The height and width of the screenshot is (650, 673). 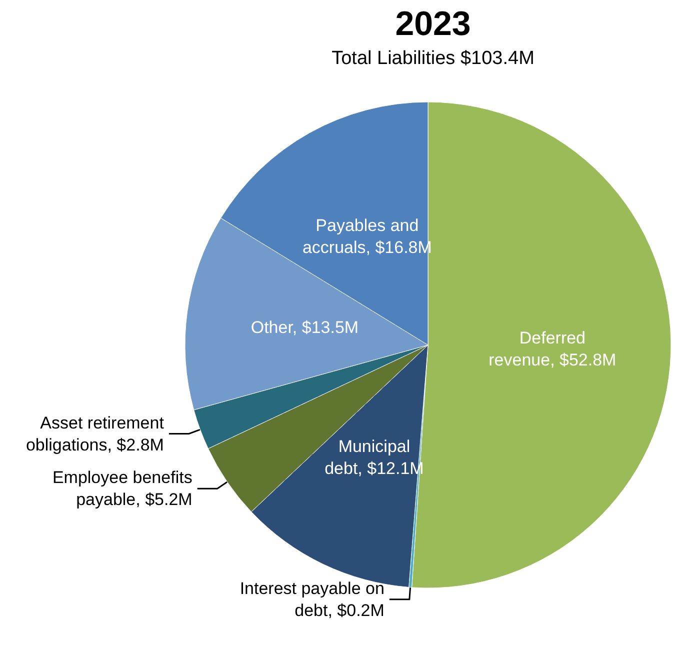 What do you see at coordinates (95, 433) in the screenshot?
I see `slice-label: Asset retirement obligations, $2.8M` at bounding box center [95, 433].